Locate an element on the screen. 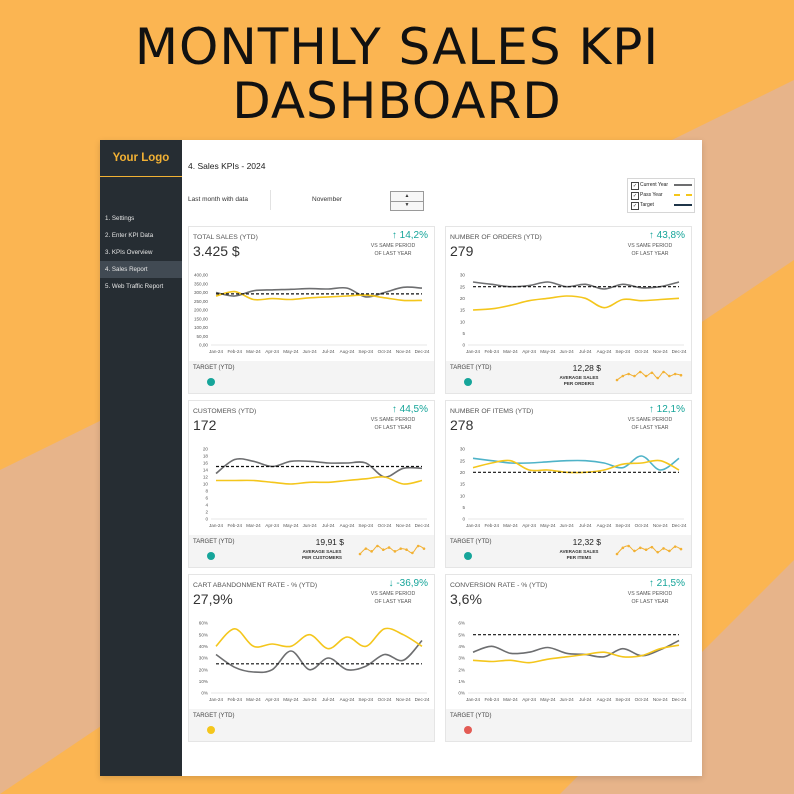 This screenshot has width=794, height=794. kpi-footer: TARGET (YTD) is located at coordinates (311, 725).